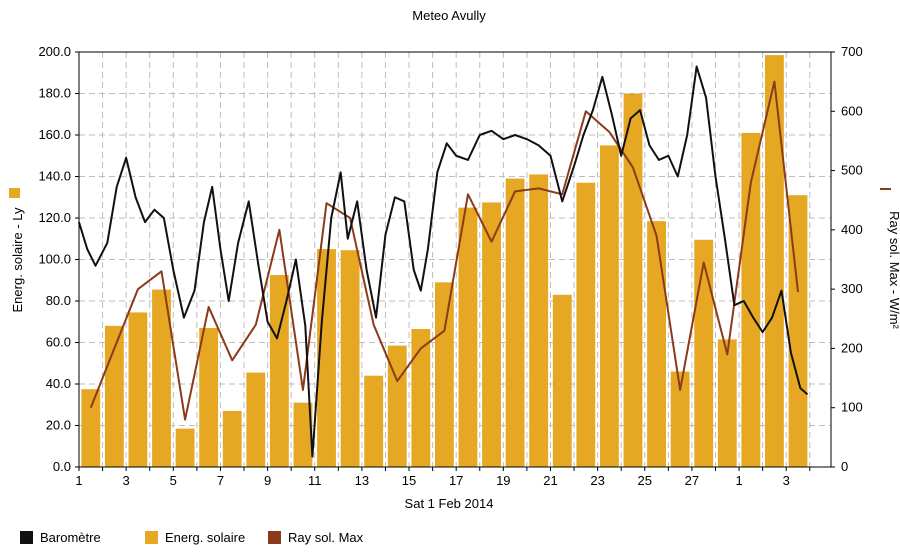  Describe the element at coordinates (54, 217) in the screenshot. I see `y-tick-left: 120.0` at that location.